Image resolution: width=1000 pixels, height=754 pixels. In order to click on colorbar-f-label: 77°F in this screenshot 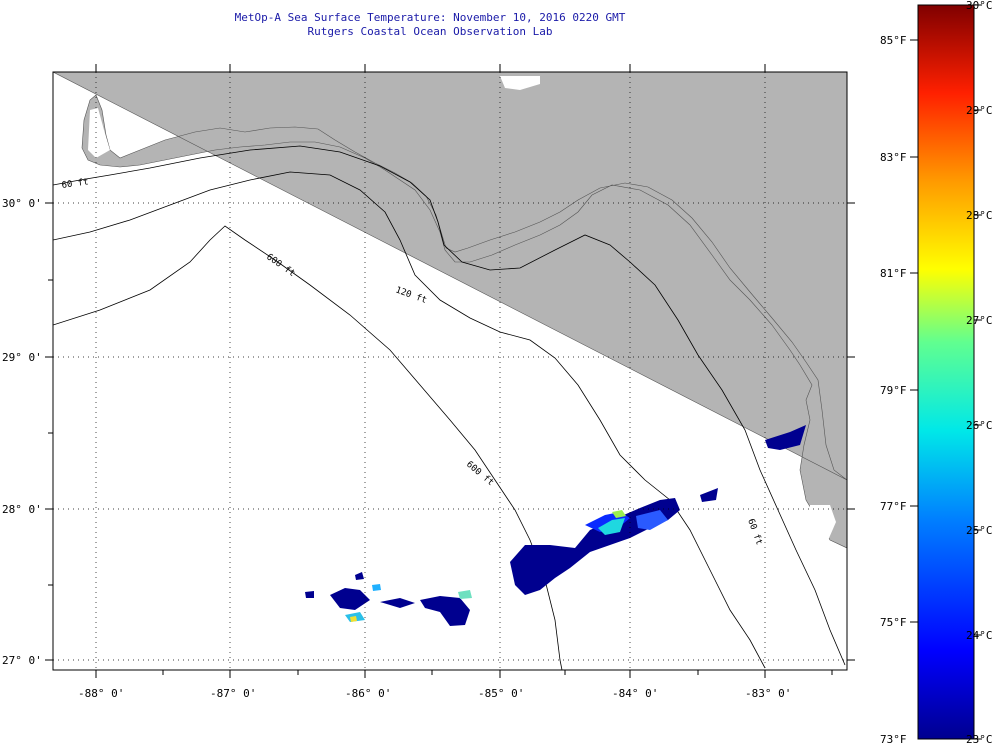, I will do `click(893, 506)`.